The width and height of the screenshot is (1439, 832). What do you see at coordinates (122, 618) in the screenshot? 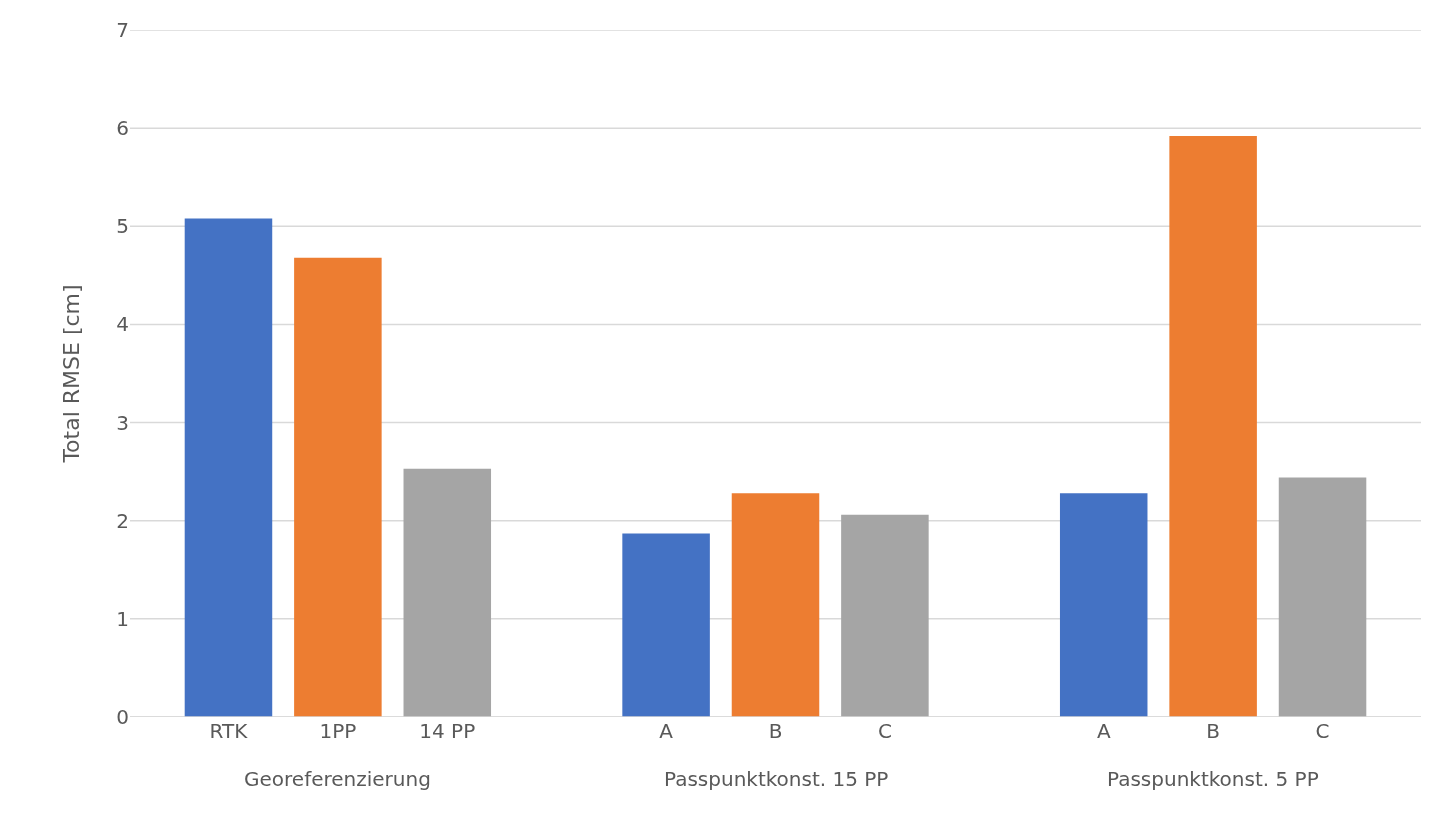
I see `y-tick-label: 1` at bounding box center [122, 618].